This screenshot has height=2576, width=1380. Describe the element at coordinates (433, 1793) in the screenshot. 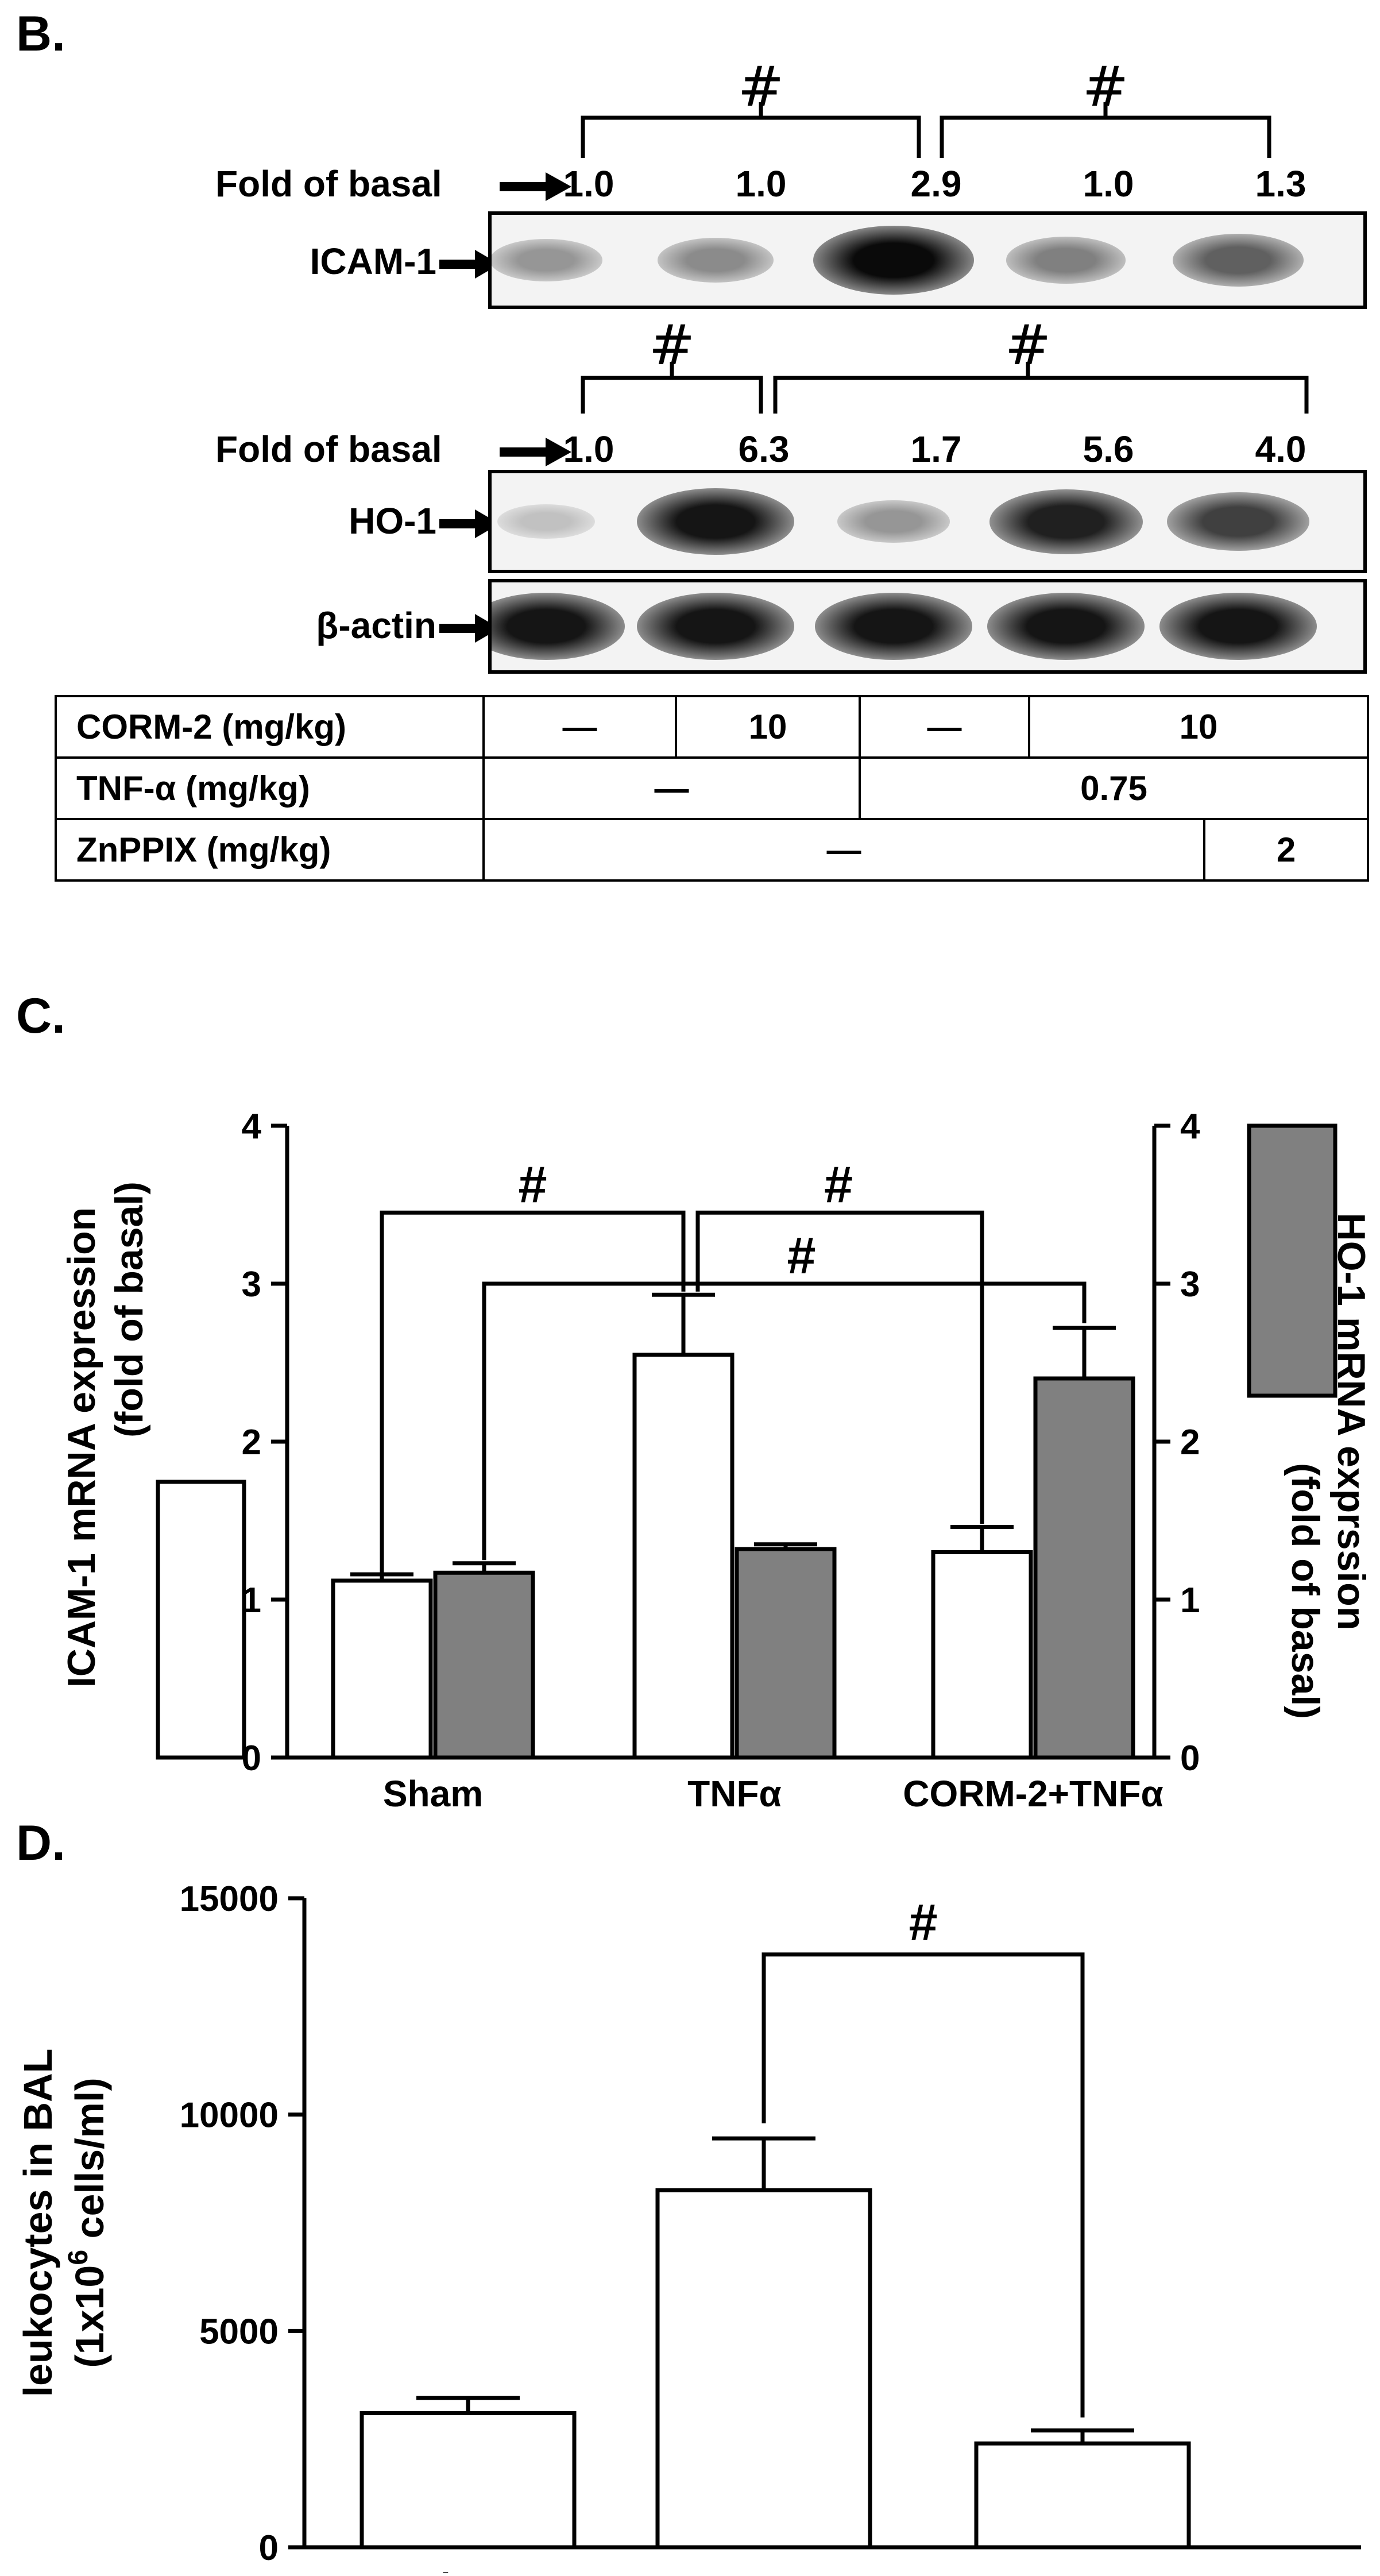

I see `x-tick-label: Sham` at that location.